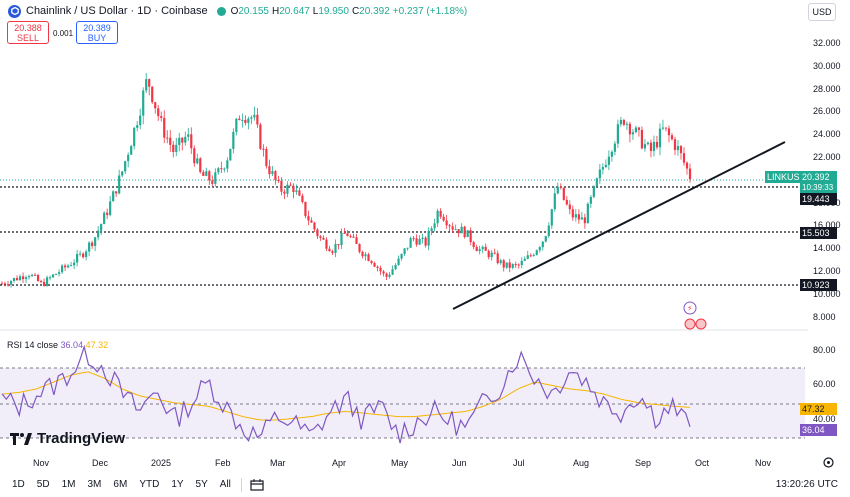 The height and width of the screenshot is (497, 850). What do you see at coordinates (827, 111) in the screenshot?
I see `price-axis-label: 26.000` at bounding box center [827, 111].